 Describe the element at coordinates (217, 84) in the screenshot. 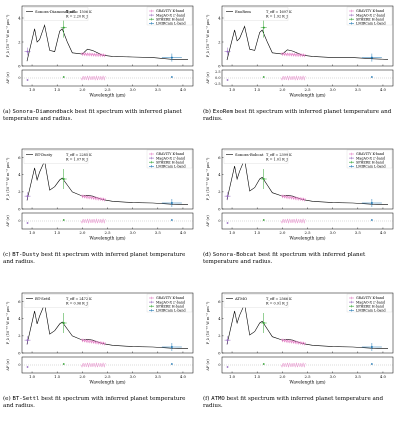

I see `residual-tick-label: -2.5` at that location.